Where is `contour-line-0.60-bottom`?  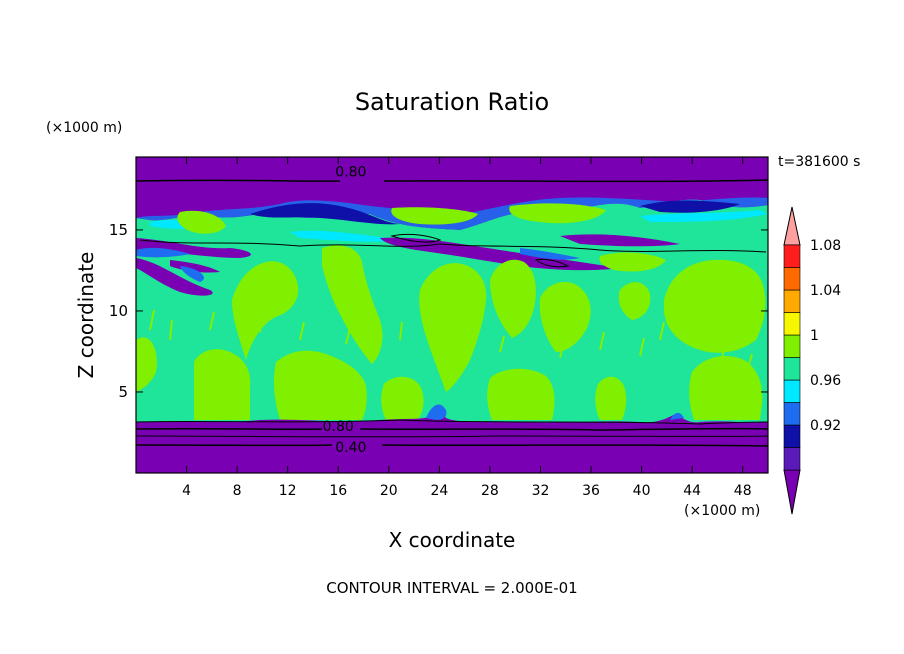
contour-line-0.60-bottom is located at coordinates (452, 436).